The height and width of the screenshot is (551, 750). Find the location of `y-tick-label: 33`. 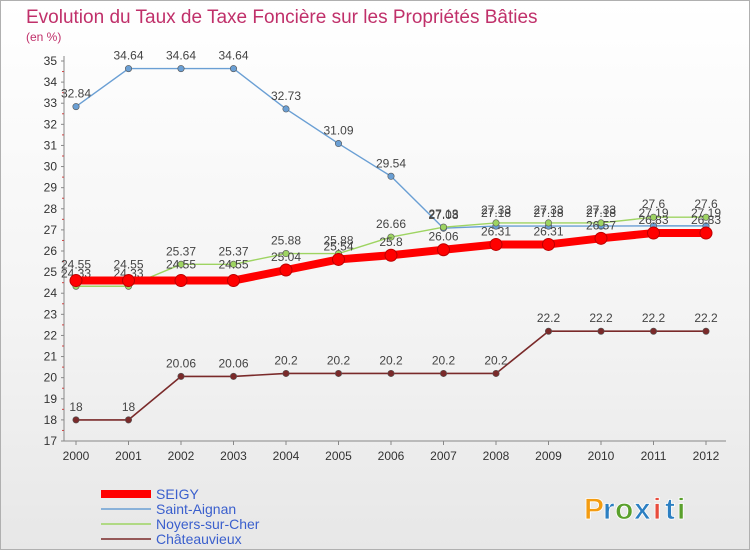

y-tick-label: 33 is located at coordinates (51, 103).